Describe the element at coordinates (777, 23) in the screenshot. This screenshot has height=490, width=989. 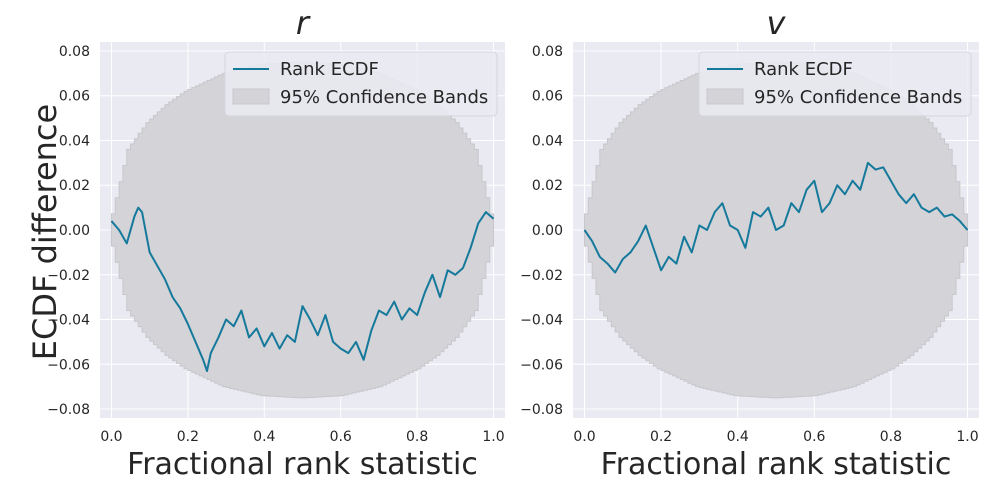
I see `panel-title: v` at that location.